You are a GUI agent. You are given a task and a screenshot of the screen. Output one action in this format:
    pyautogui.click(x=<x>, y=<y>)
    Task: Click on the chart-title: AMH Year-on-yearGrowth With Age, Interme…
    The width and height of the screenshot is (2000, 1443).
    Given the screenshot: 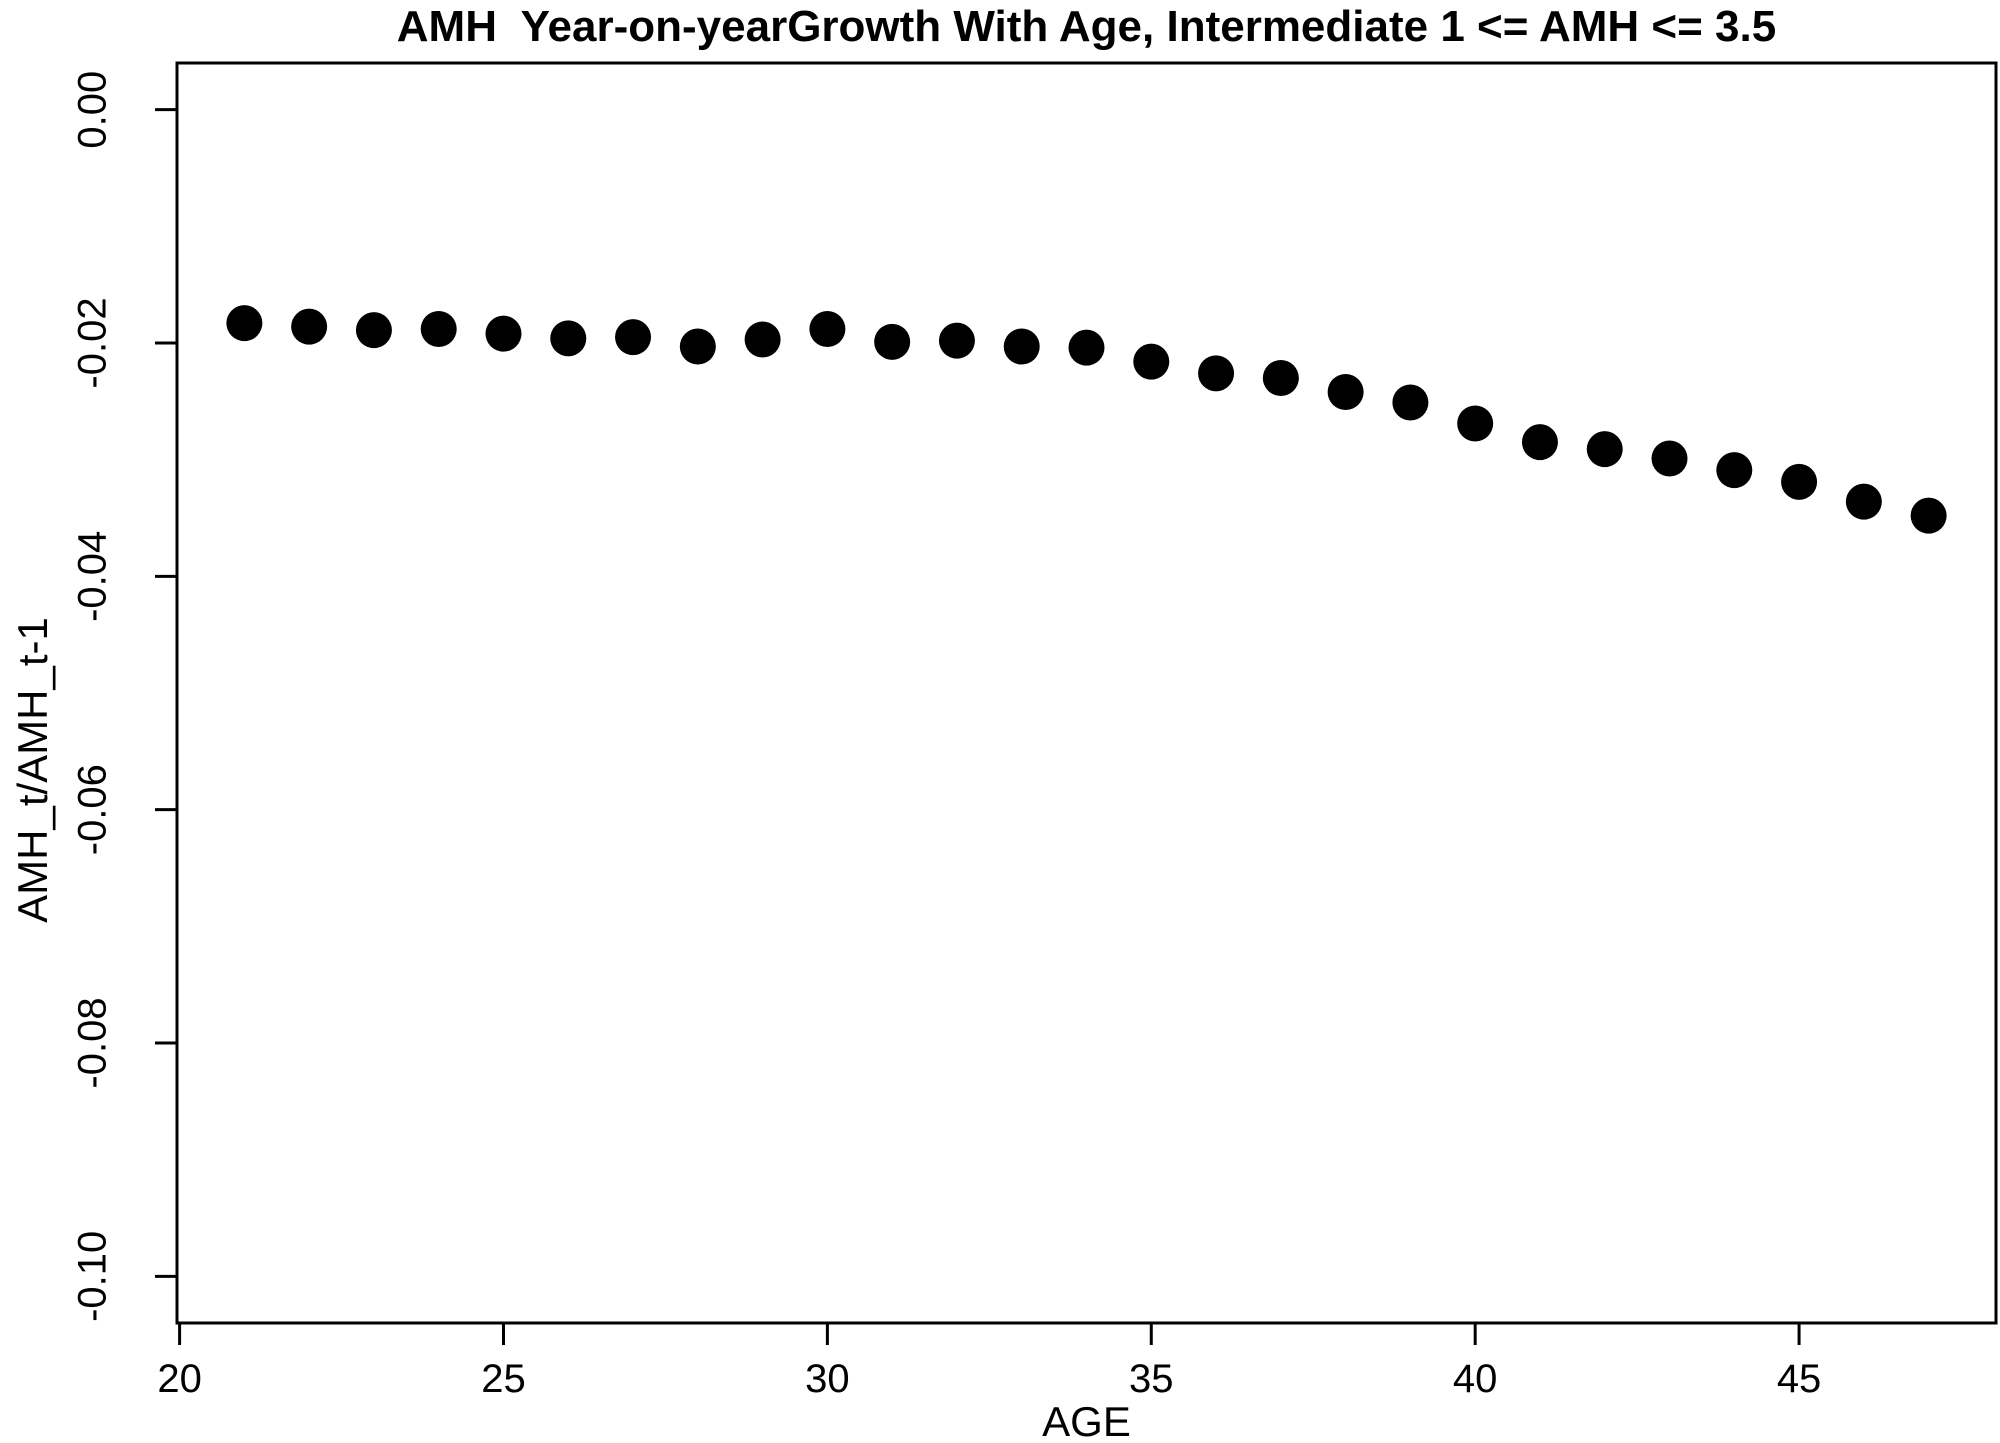 What is the action you would take?
    pyautogui.click(x=1086, y=26)
    